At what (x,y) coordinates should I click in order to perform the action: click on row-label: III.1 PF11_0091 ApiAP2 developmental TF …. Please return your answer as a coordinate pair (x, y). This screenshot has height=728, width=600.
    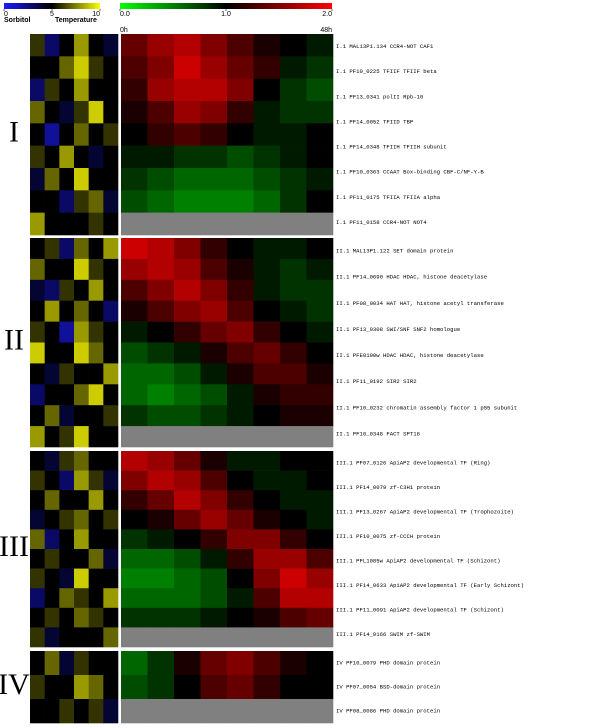
    Looking at the image, I should click on (420, 610).